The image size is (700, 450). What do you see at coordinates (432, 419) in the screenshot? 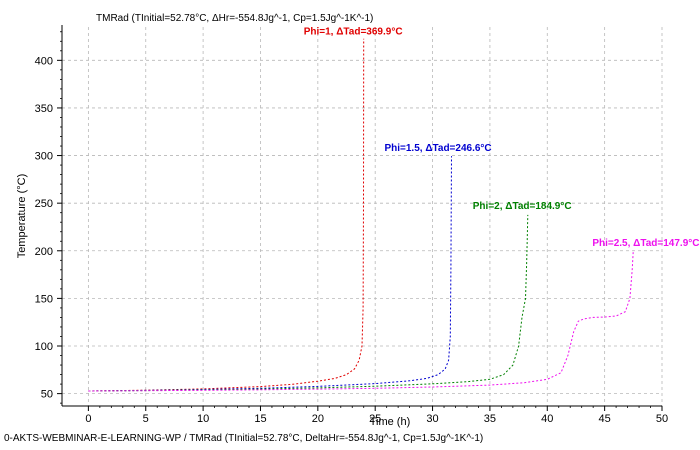
I see `x-tick-label: 30` at bounding box center [432, 419].